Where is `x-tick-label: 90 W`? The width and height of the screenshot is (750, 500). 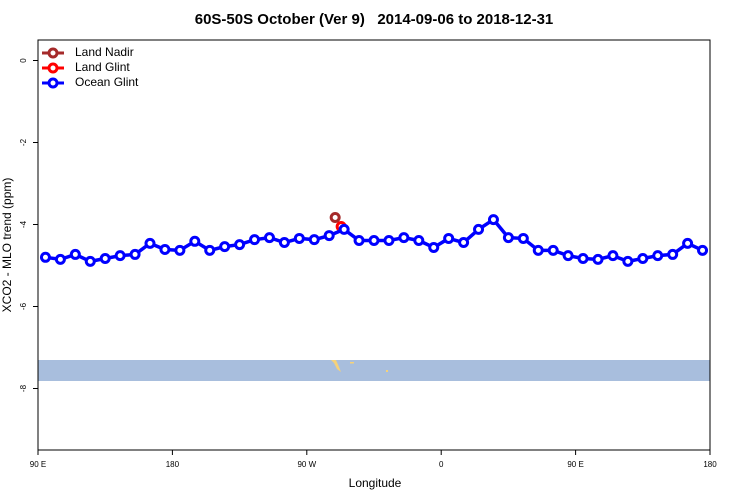 x-tick-label: 90 W is located at coordinates (306, 464).